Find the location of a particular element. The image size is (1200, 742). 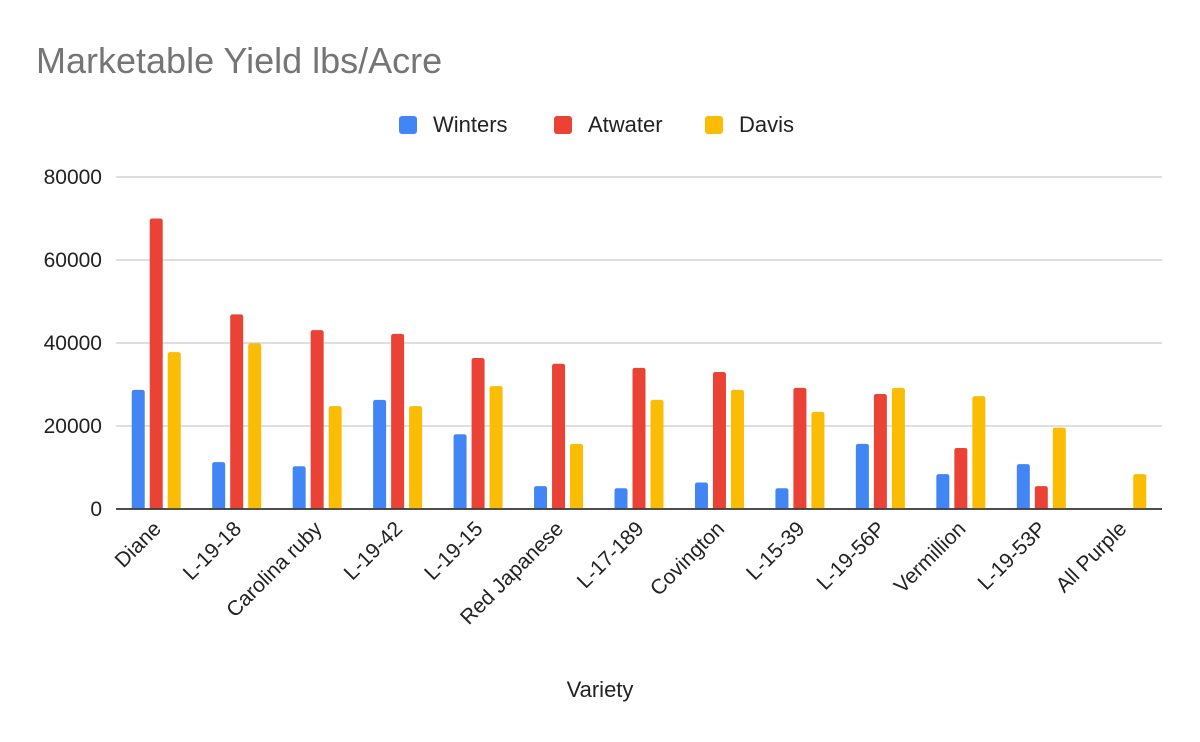

y-tick-label: 40000 is located at coordinates (73, 343).